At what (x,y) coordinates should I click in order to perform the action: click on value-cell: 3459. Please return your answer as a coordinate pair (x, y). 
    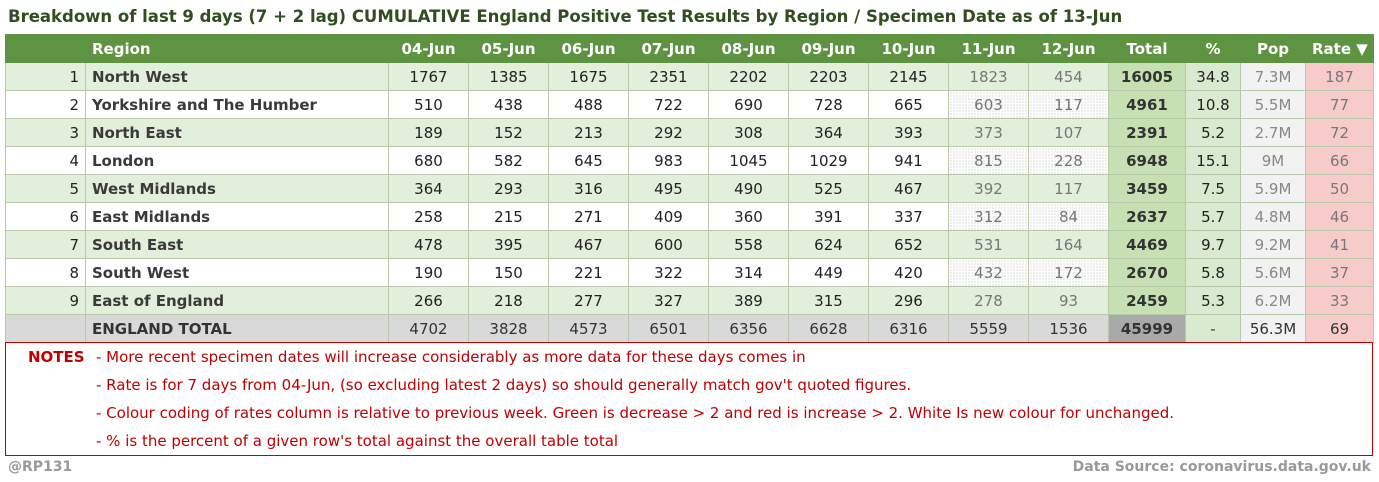
    Looking at the image, I should click on (1147, 188).